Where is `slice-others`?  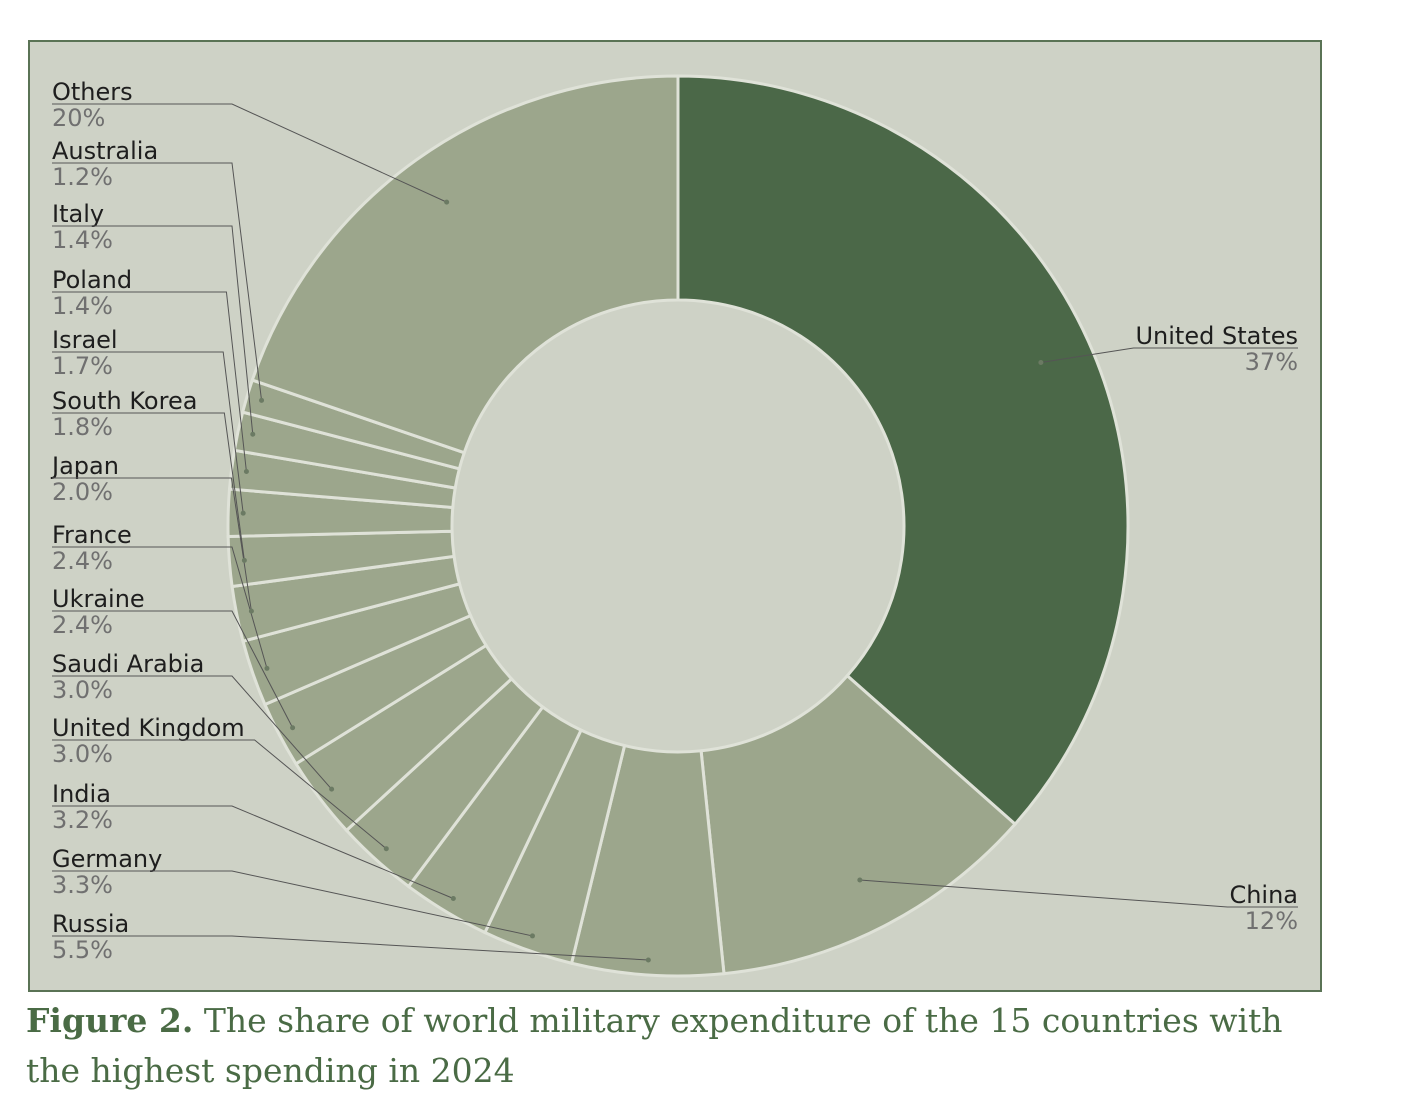 slice-others is located at coordinates (465, 264).